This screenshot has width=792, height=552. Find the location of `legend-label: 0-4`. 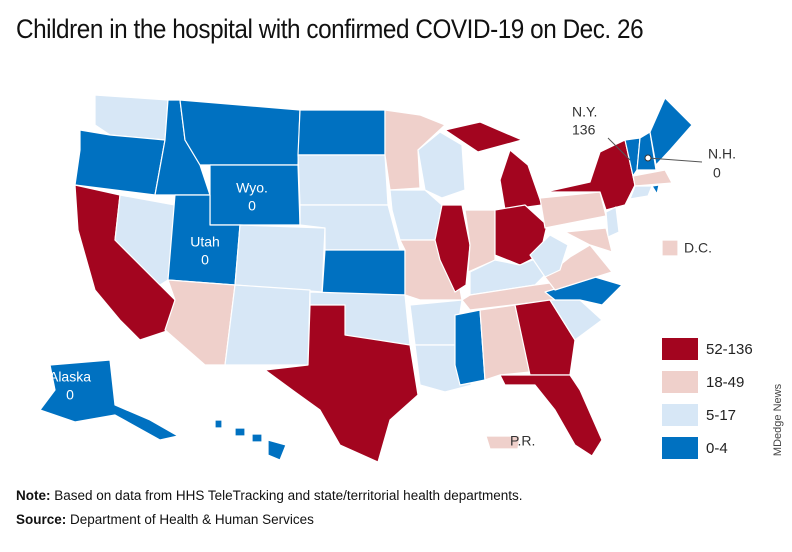

legend-label: 0-4 is located at coordinates (717, 448).